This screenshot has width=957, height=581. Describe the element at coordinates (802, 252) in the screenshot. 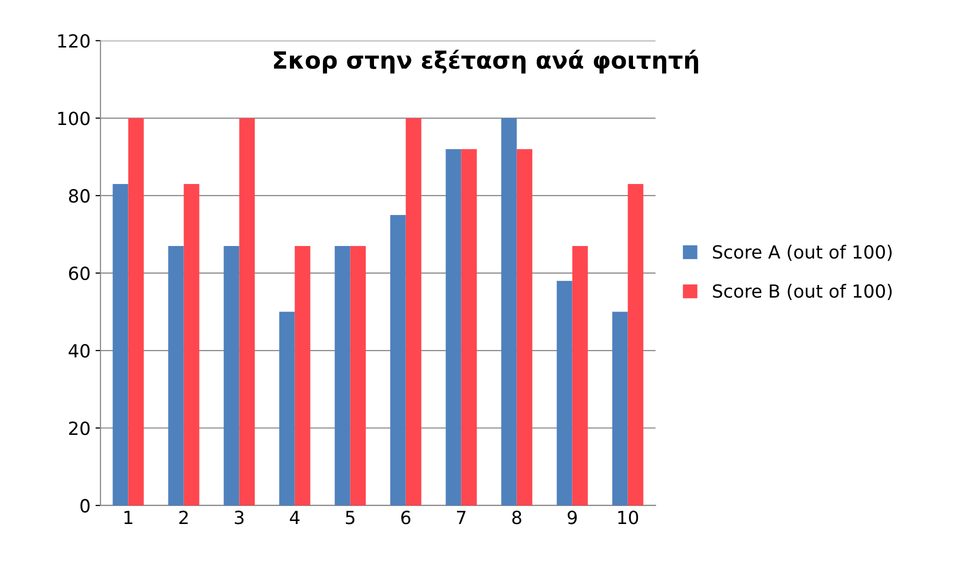

I see `legend-label: Score A (out of 100)` at that location.